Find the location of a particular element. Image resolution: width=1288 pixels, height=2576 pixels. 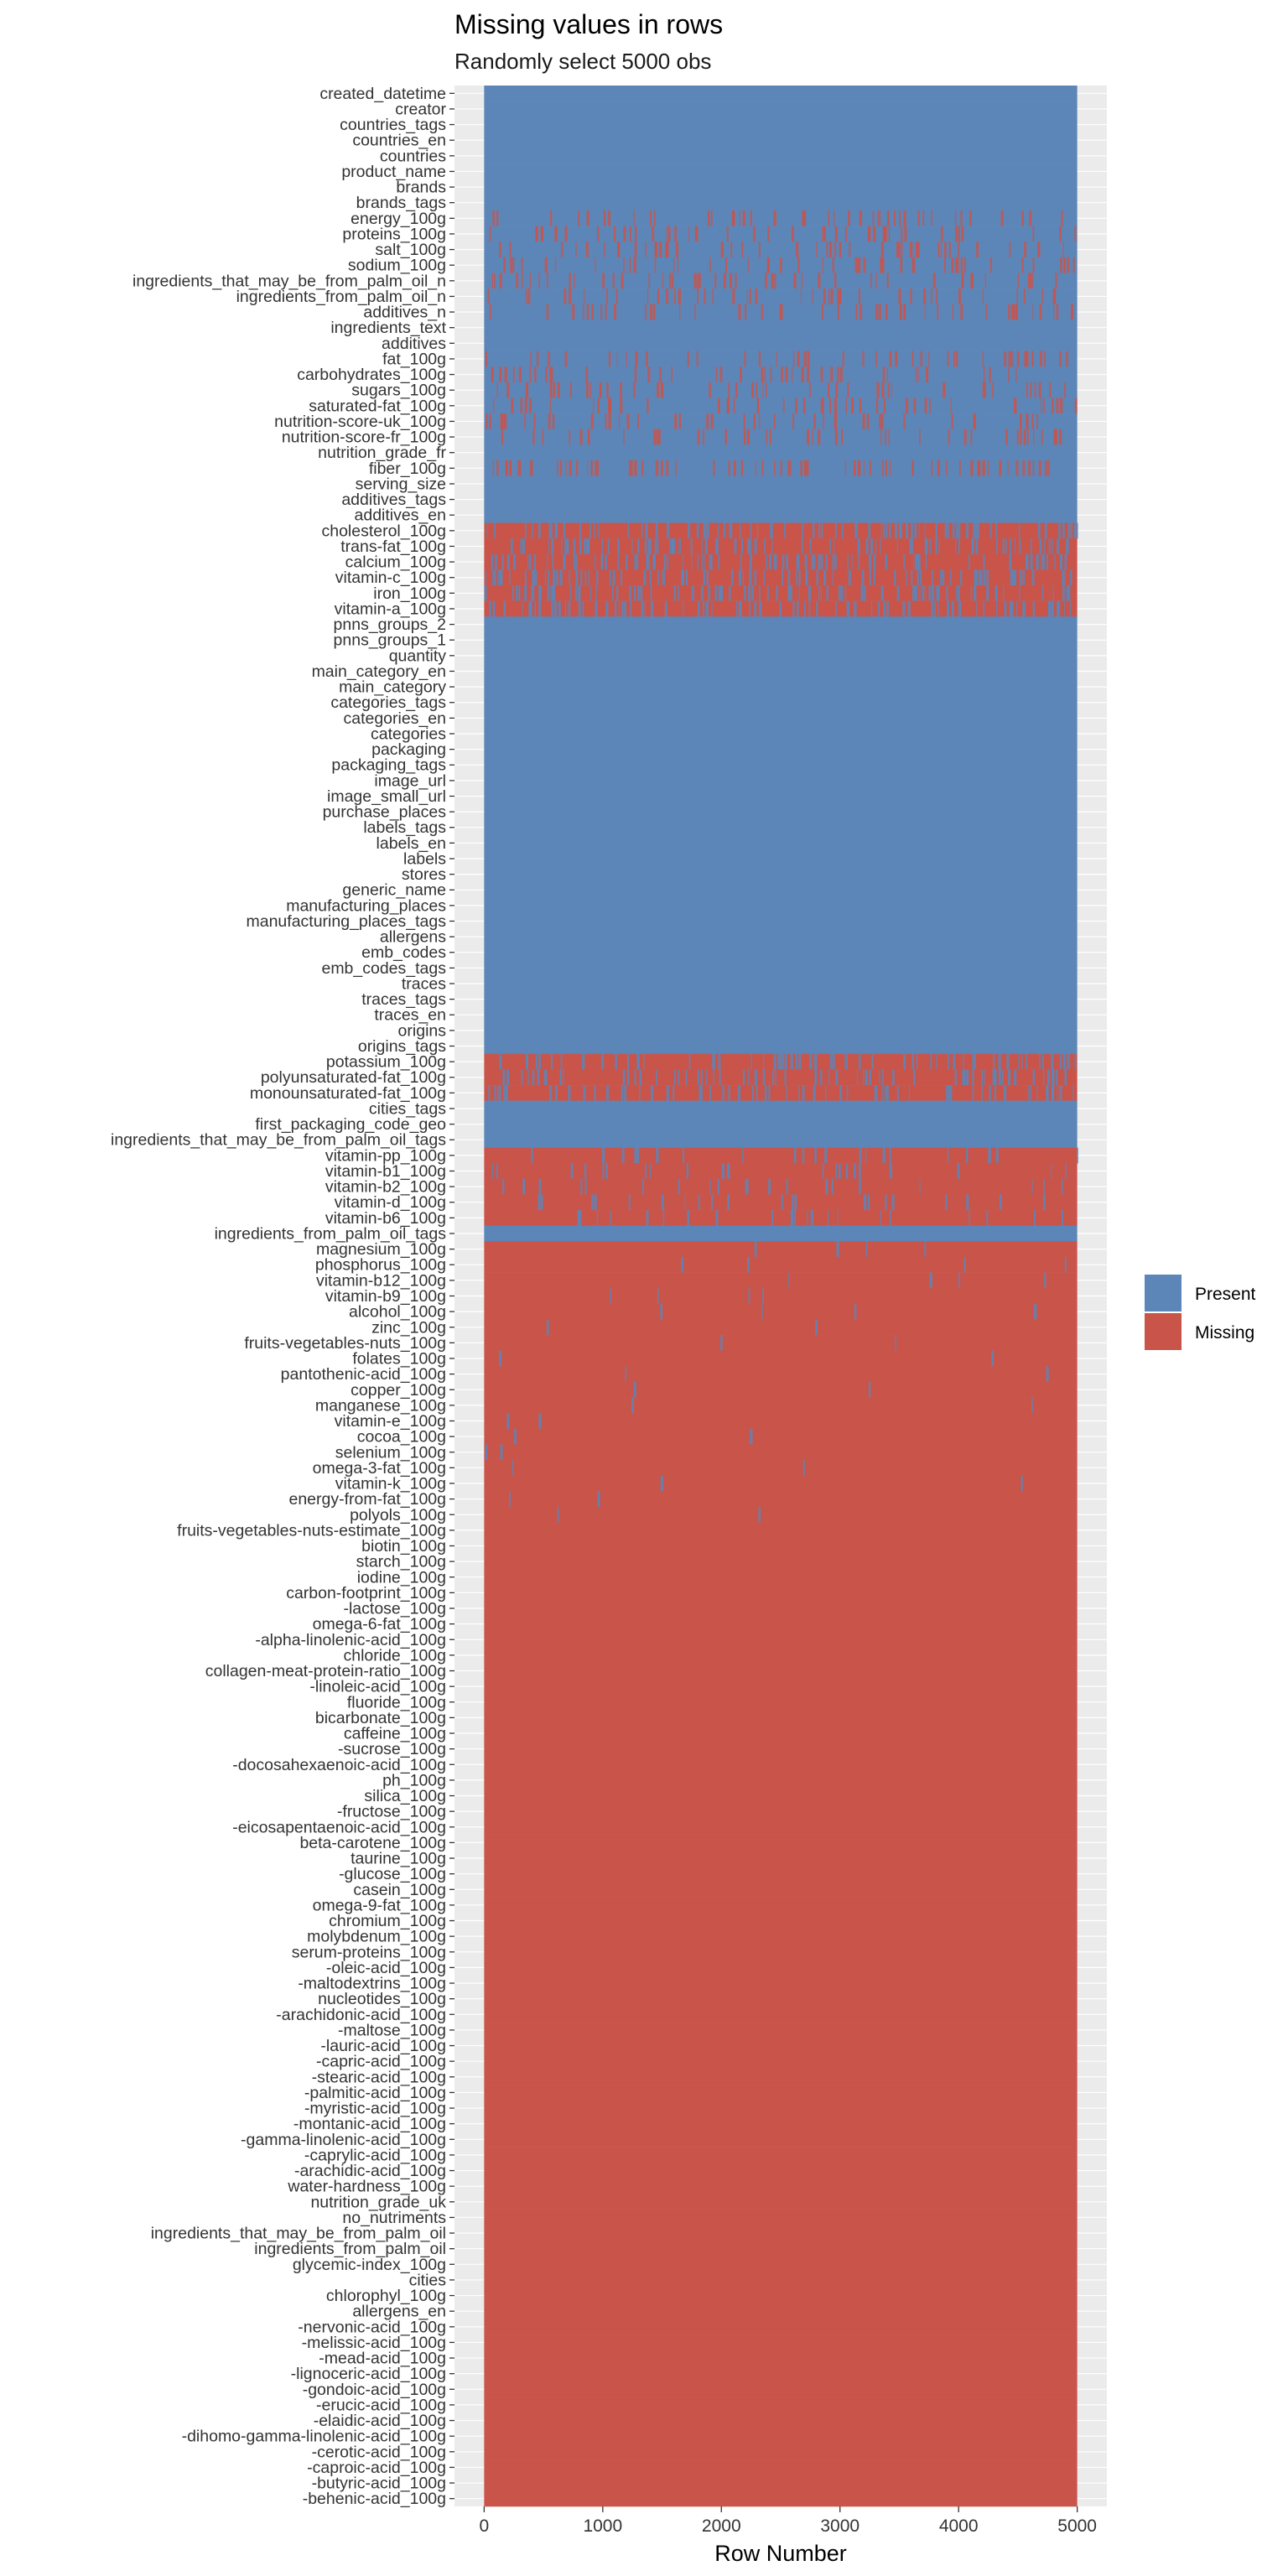

y-label: additives_n is located at coordinates (404, 313).